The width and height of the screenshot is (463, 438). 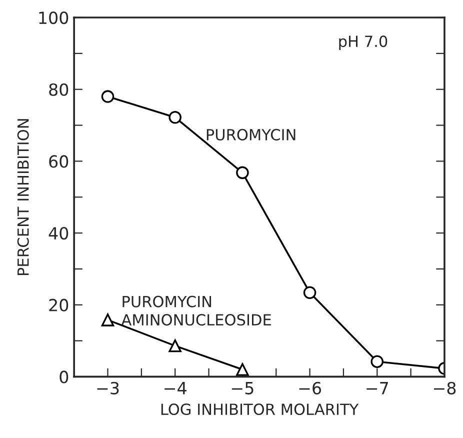 What do you see at coordinates (260, 409) in the screenshot?
I see `x-axis-title: LOG INHIBITOR MOLARITY` at bounding box center [260, 409].